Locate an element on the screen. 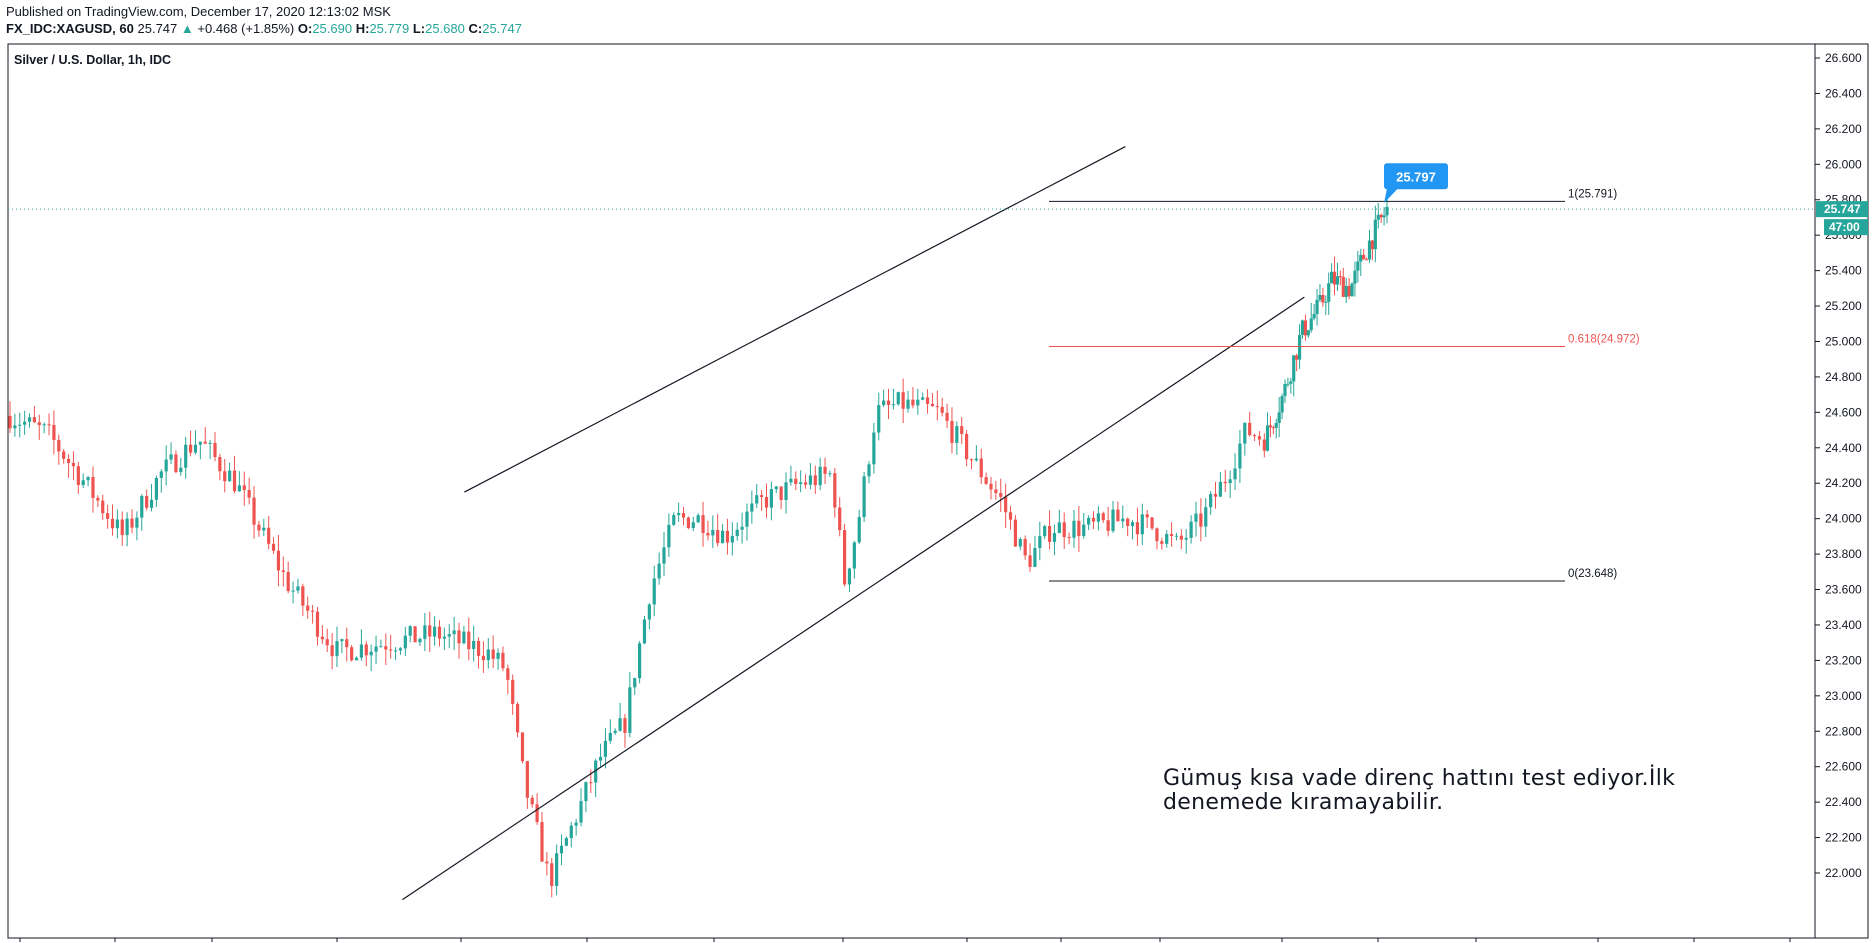  countdown-label: 47:00 is located at coordinates (1844, 227).